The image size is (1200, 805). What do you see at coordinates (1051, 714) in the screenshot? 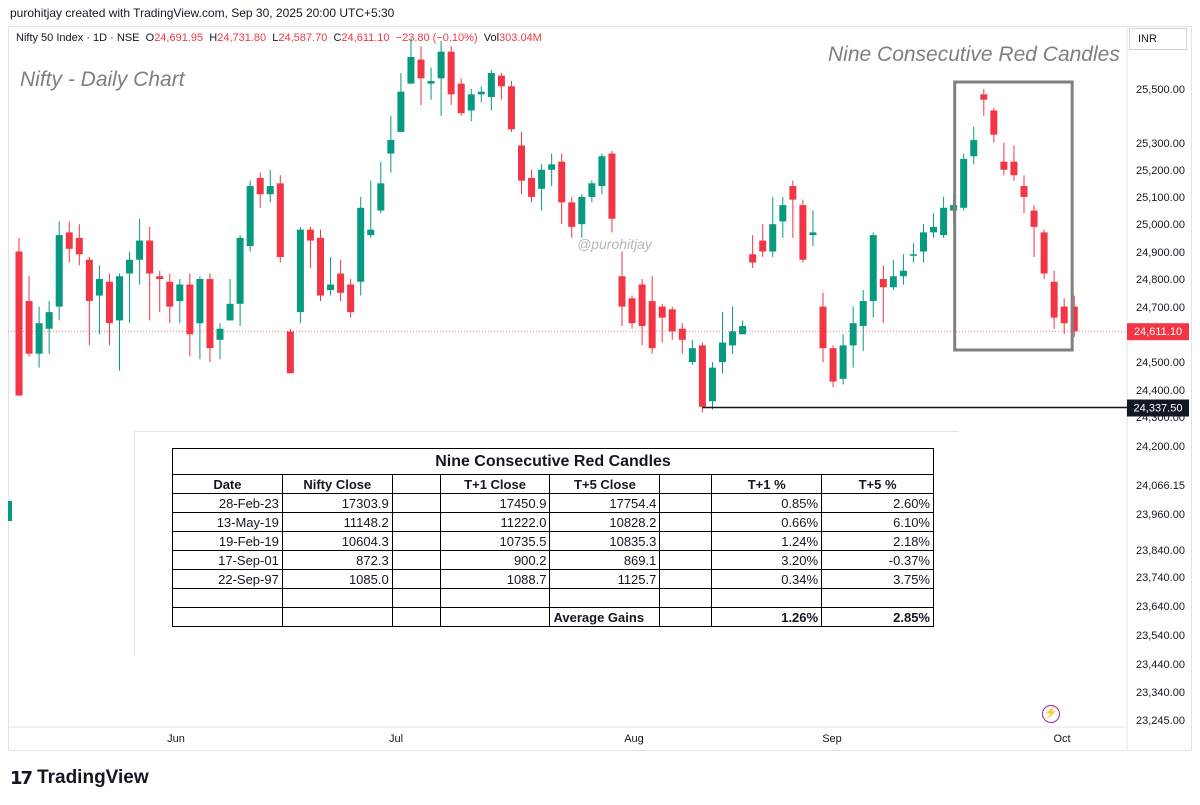
I see `alert-flash-icon: ⚡` at bounding box center [1051, 714].